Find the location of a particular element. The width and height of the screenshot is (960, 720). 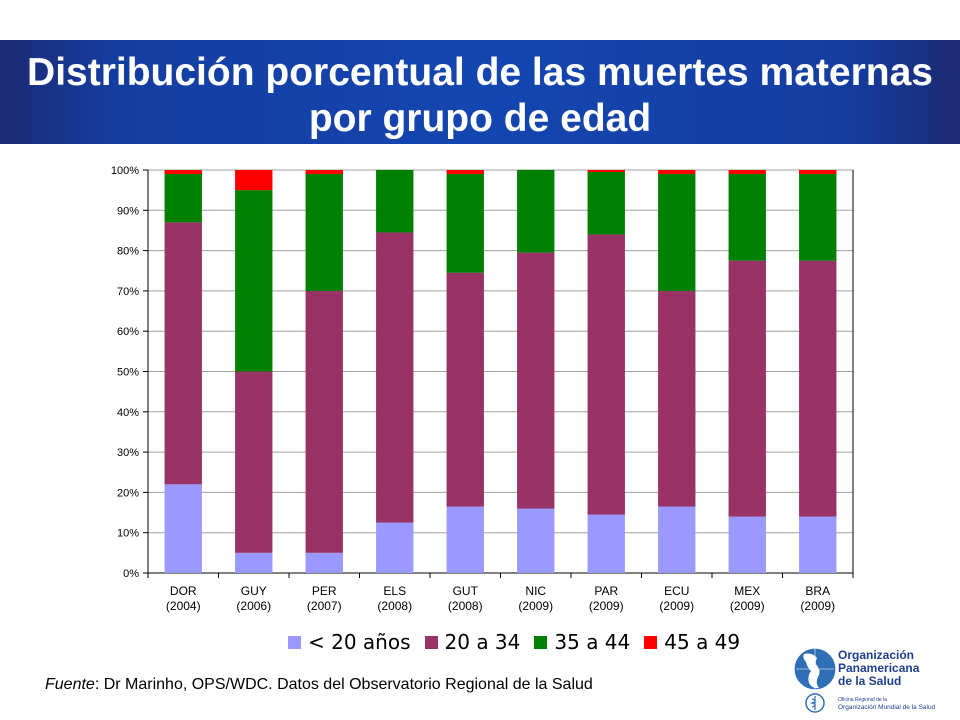

logo-name-3: de la Salud is located at coordinates (869, 681).